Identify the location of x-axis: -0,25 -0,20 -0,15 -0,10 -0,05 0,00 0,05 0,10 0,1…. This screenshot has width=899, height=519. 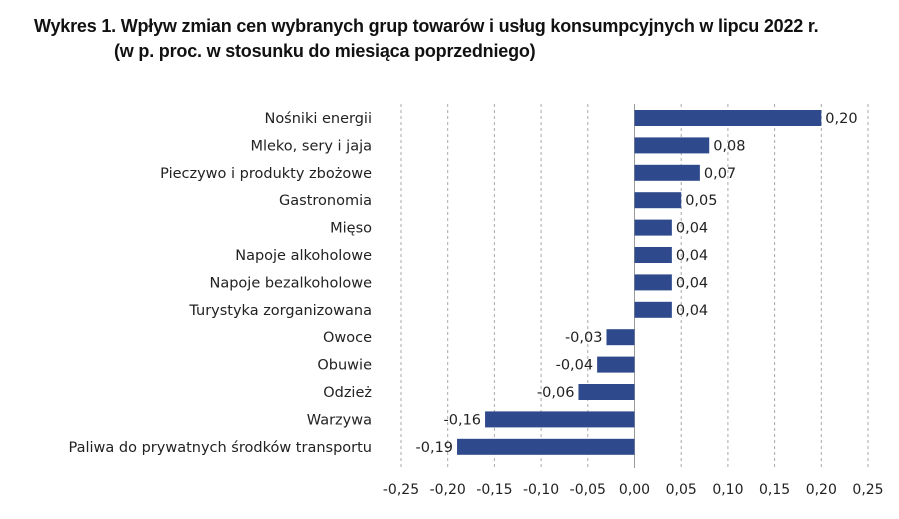
(633, 490).